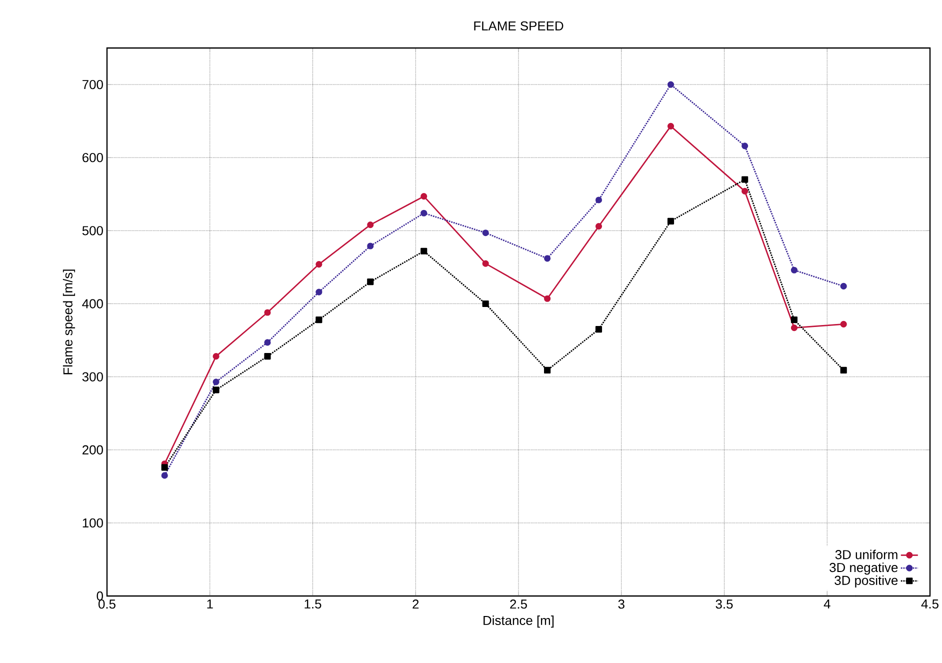 The height and width of the screenshot is (663, 942). Describe the element at coordinates (92, 449) in the screenshot. I see `y-tick-label: 200` at that location.